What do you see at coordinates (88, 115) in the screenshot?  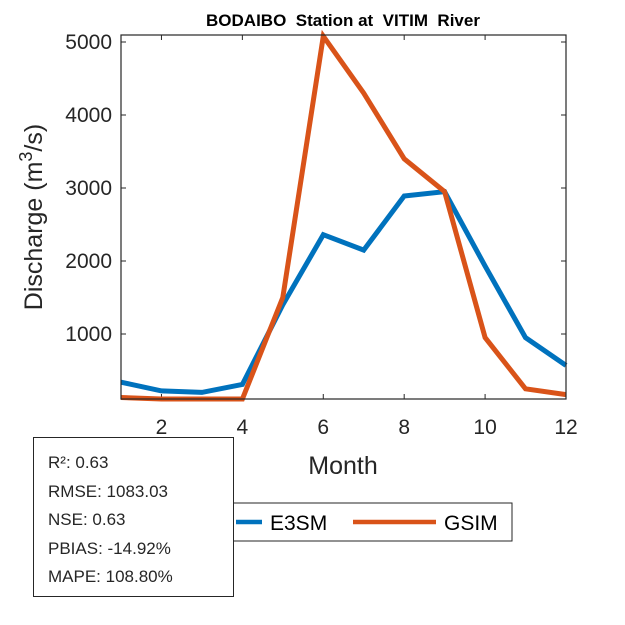 I see `y-tick-label: 4000` at bounding box center [88, 115].